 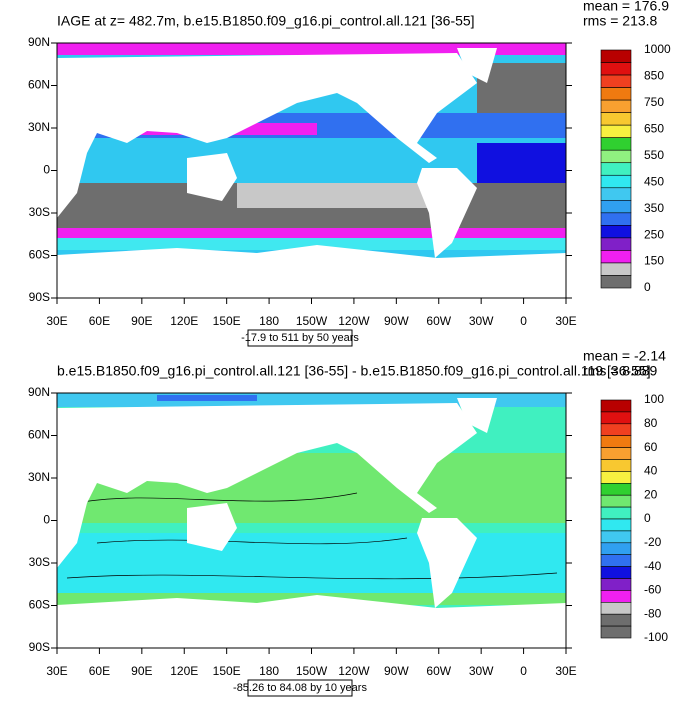 What do you see at coordinates (657, 49) in the screenshot?
I see `colorbar-label: 1000` at bounding box center [657, 49].